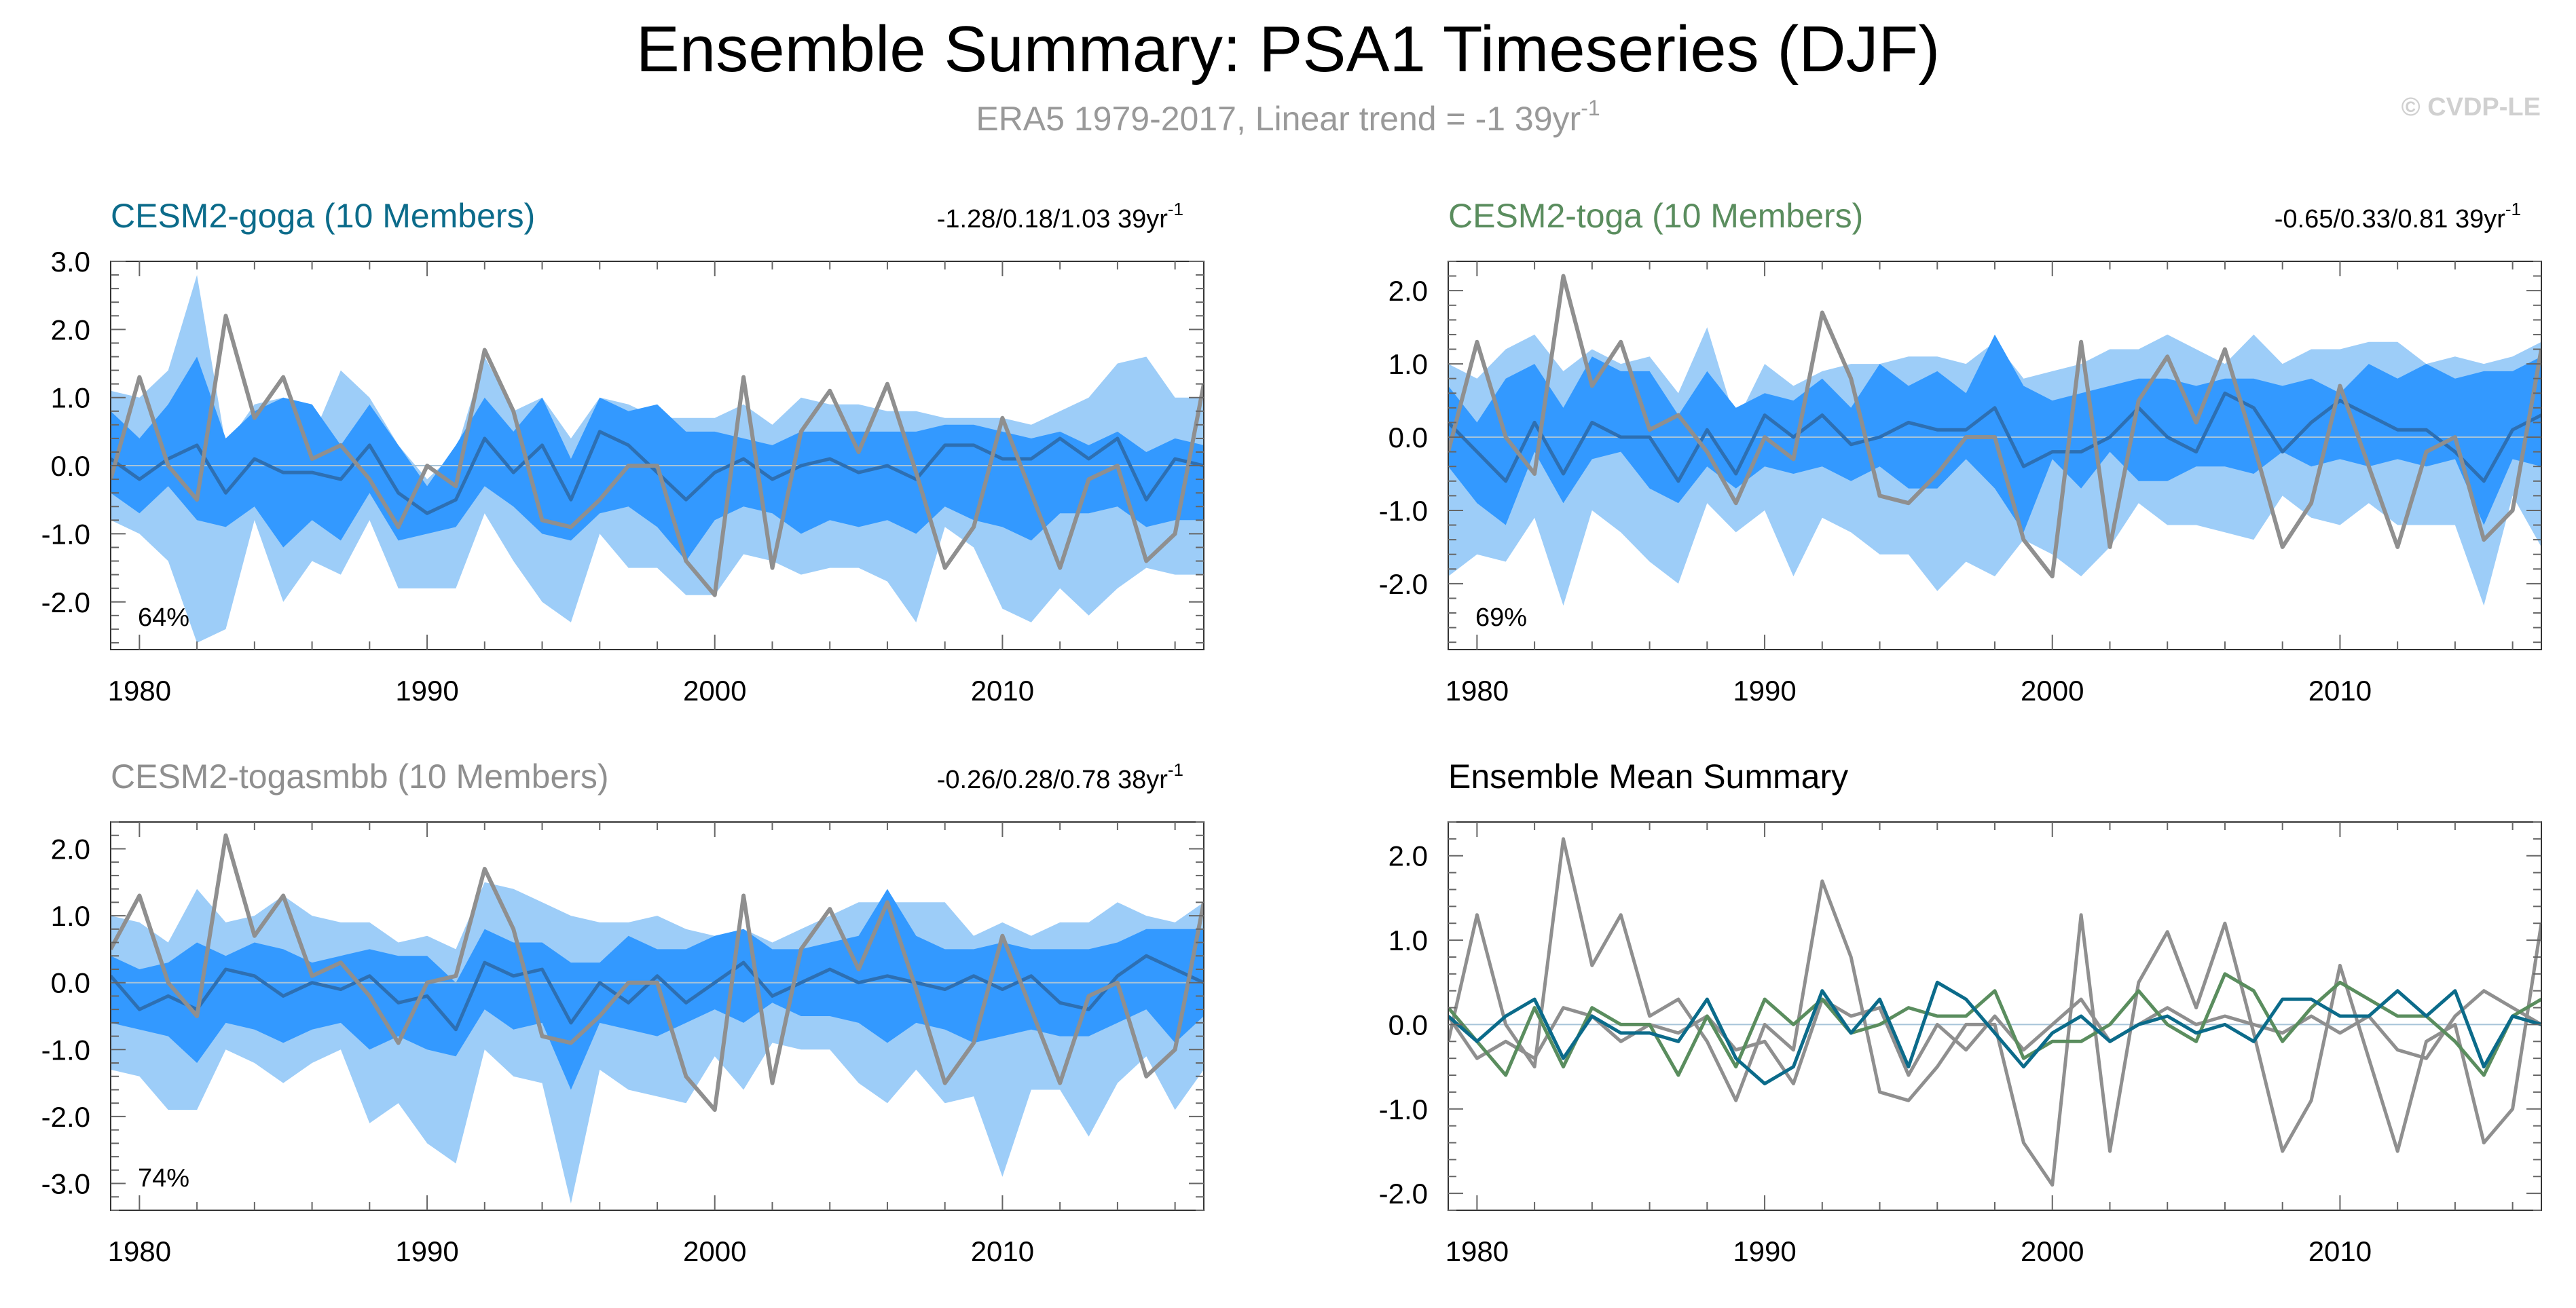 The image size is (2576, 1308). Describe the element at coordinates (1501, 617) in the screenshot. I see `percent-label: 69%` at that location.